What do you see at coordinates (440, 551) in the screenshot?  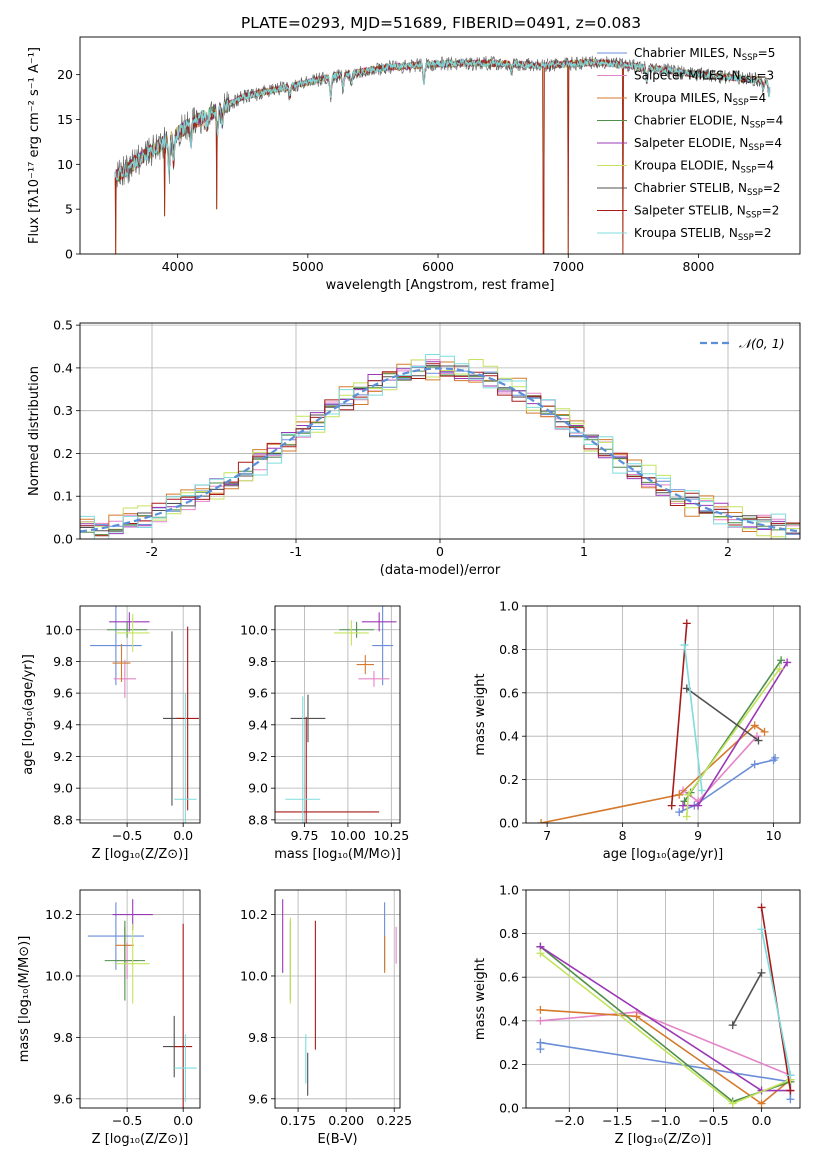 I see `x-tick-label: 0` at bounding box center [440, 551].